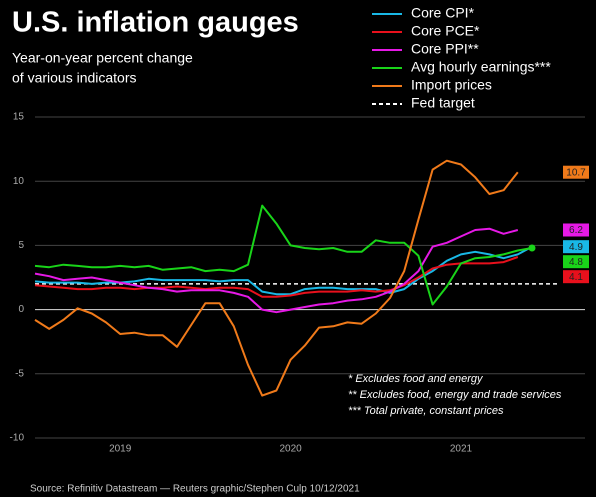 The height and width of the screenshot is (497, 596). What do you see at coordinates (19, 373) in the screenshot?
I see `y-tick-label: -5` at bounding box center [19, 373].